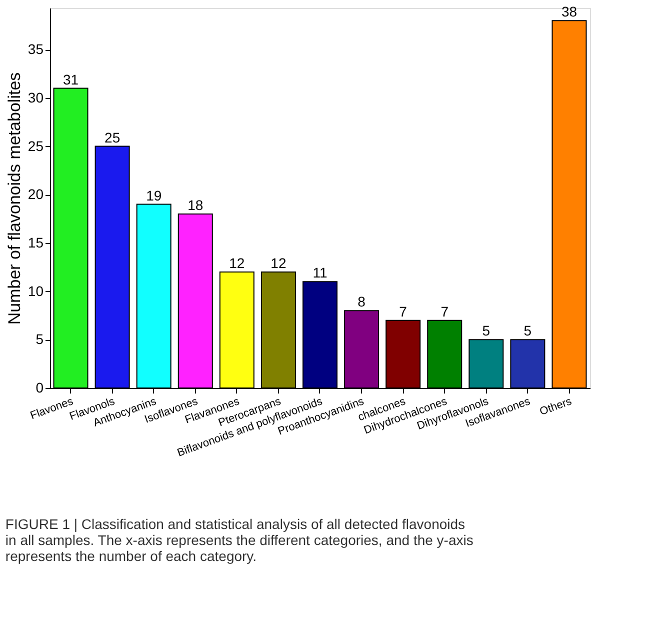 This screenshot has height=637, width=672. I want to click on data-label: 8, so click(362, 302).